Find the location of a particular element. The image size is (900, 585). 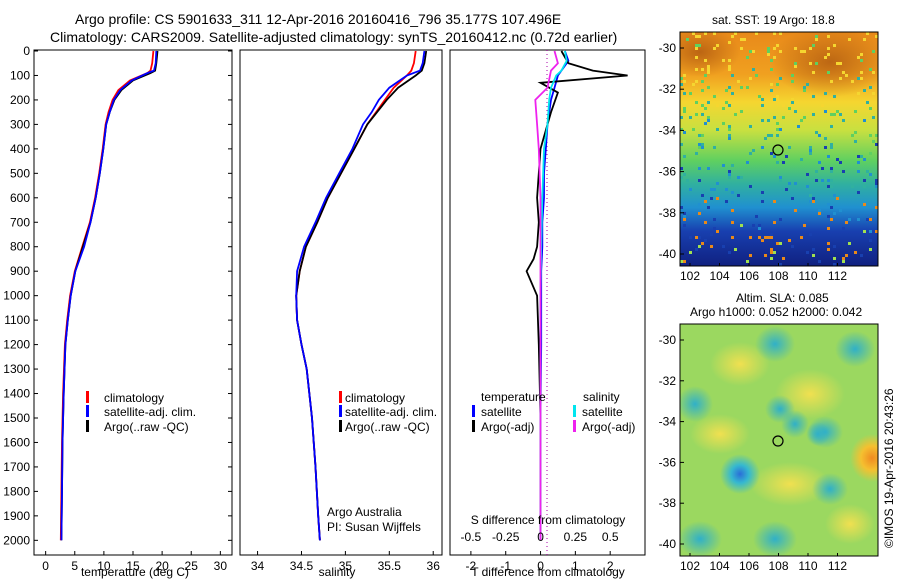

depth-tick-label: 1800 is located at coordinates (16, 491).